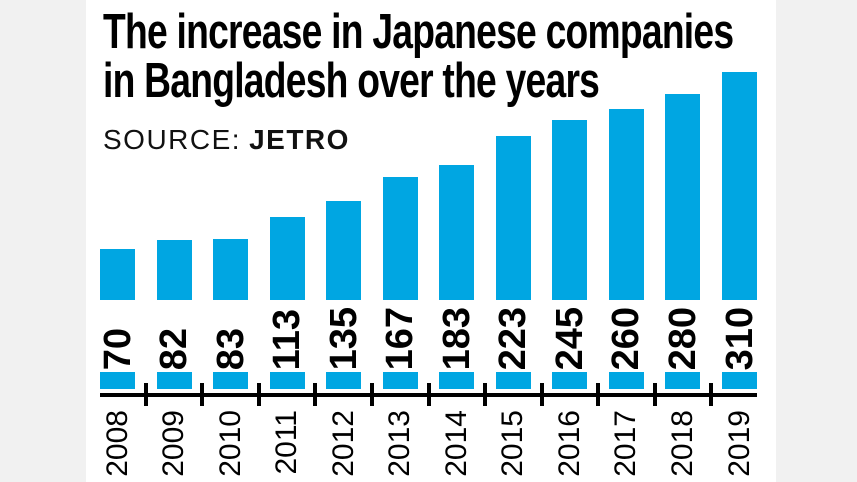 The height and width of the screenshot is (482, 857). I want to click on bar-2009, so click(174, 270).